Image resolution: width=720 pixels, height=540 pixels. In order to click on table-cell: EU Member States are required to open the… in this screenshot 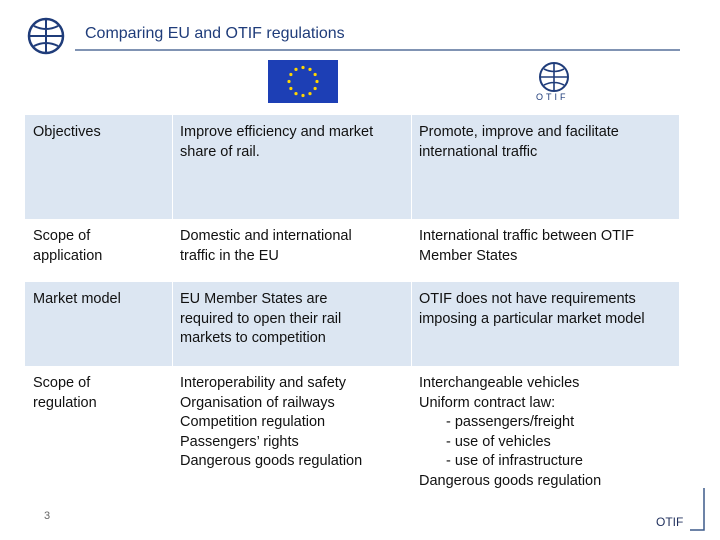, I will do `click(291, 324)`.